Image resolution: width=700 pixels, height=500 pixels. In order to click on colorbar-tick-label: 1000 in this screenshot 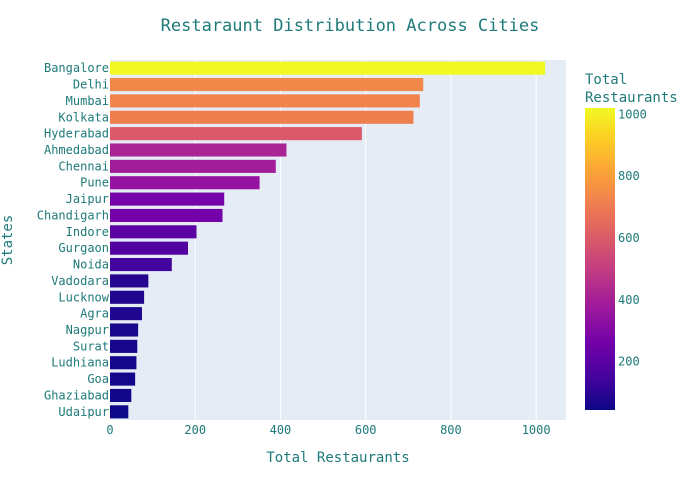, I will do `click(632, 114)`.